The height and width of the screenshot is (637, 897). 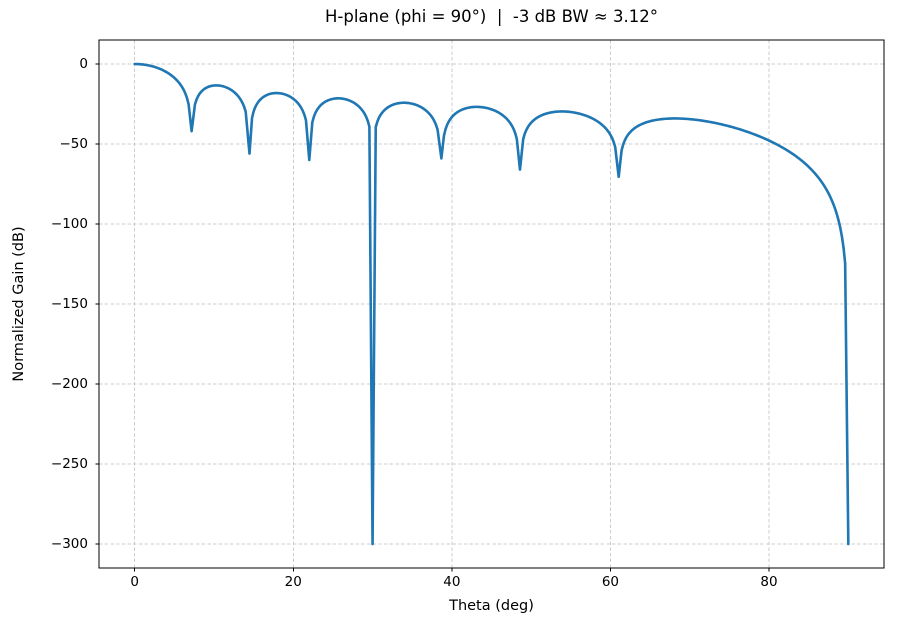 What do you see at coordinates (69, 544) in the screenshot?
I see `y-tick-label: −300` at bounding box center [69, 544].